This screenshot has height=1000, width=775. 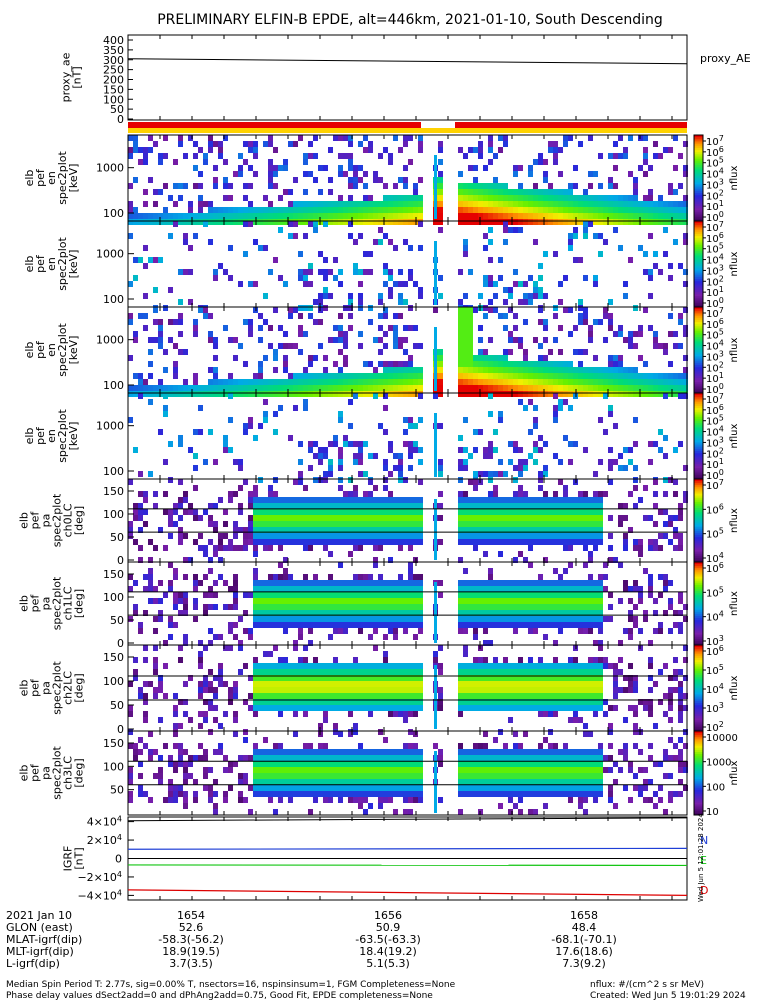 What do you see at coordinates (113, 60) in the screenshot?
I see `proxy-ytick-label: 300` at bounding box center [113, 60].